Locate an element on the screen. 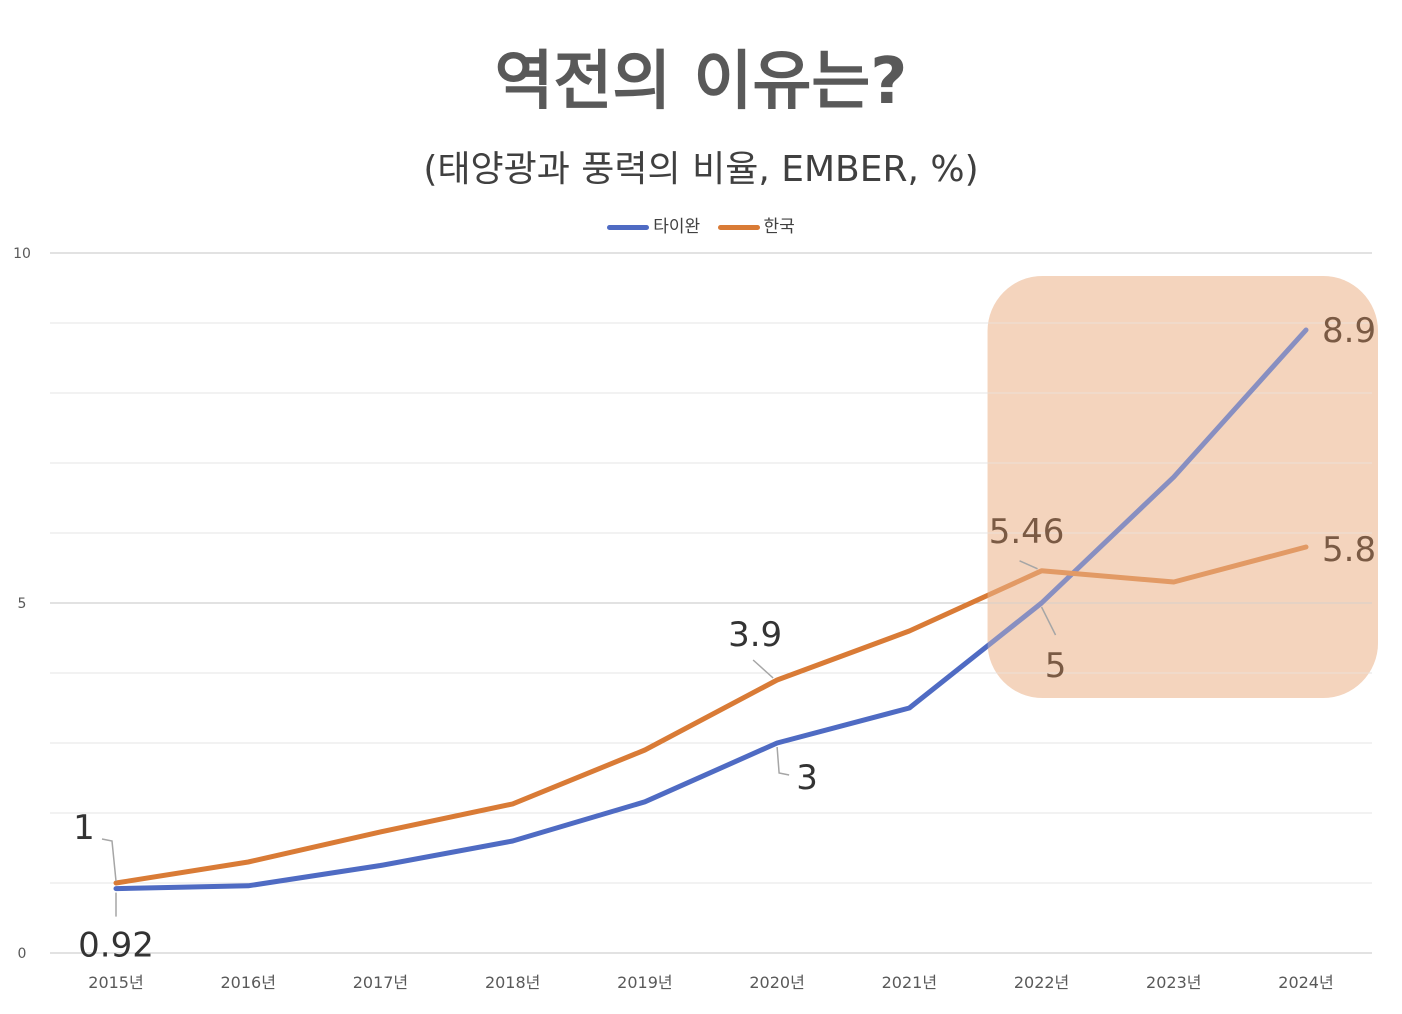 Image resolution: width=1402 pixels, height=1014 pixels. highlight-box is located at coordinates (1182, 487).